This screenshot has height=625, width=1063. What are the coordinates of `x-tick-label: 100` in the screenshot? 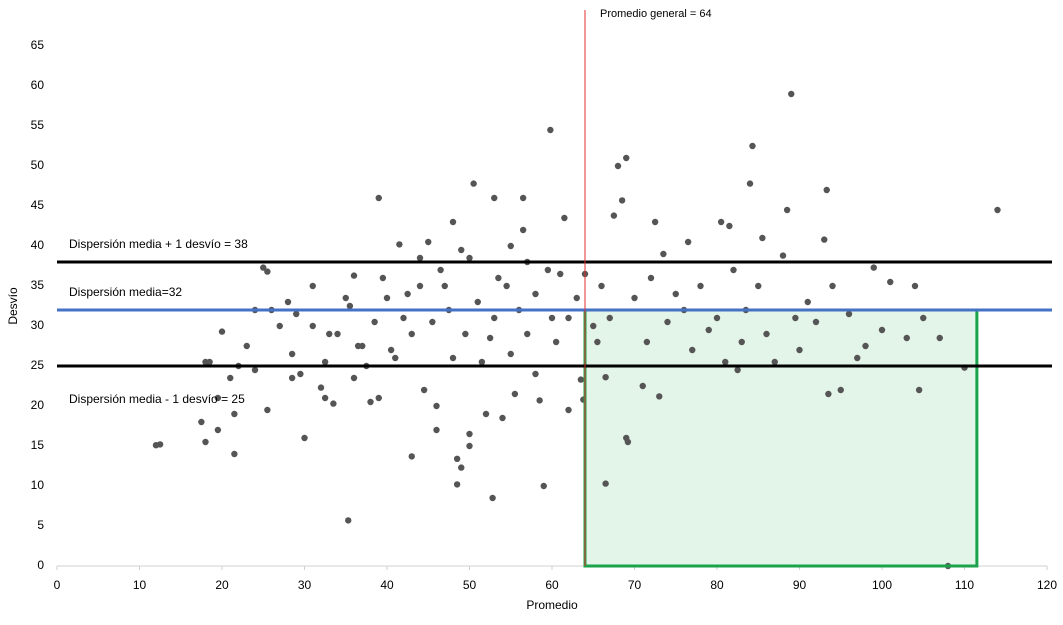 It's located at (882, 585).